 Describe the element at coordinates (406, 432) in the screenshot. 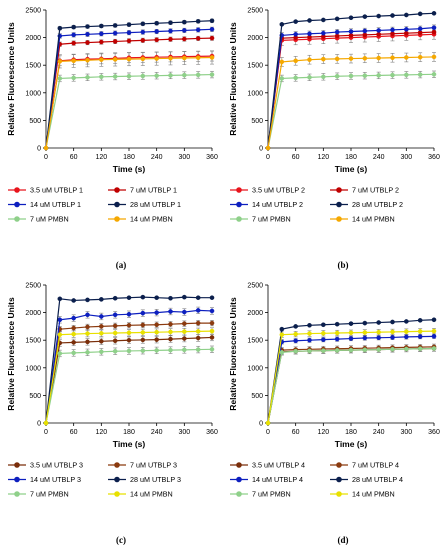

I see `x-tick-label: 300` at that location.